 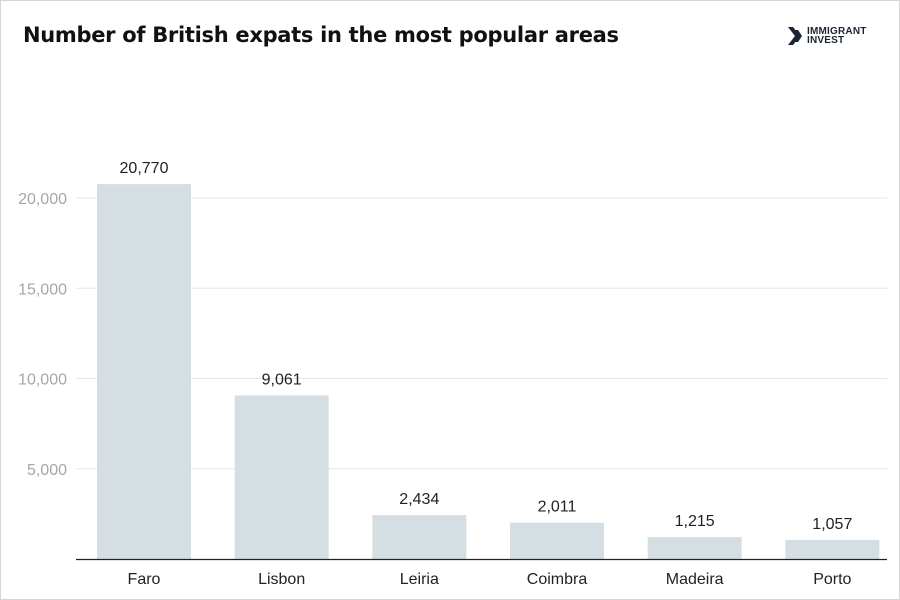 I want to click on value-label: 1,057, so click(x=832, y=524).